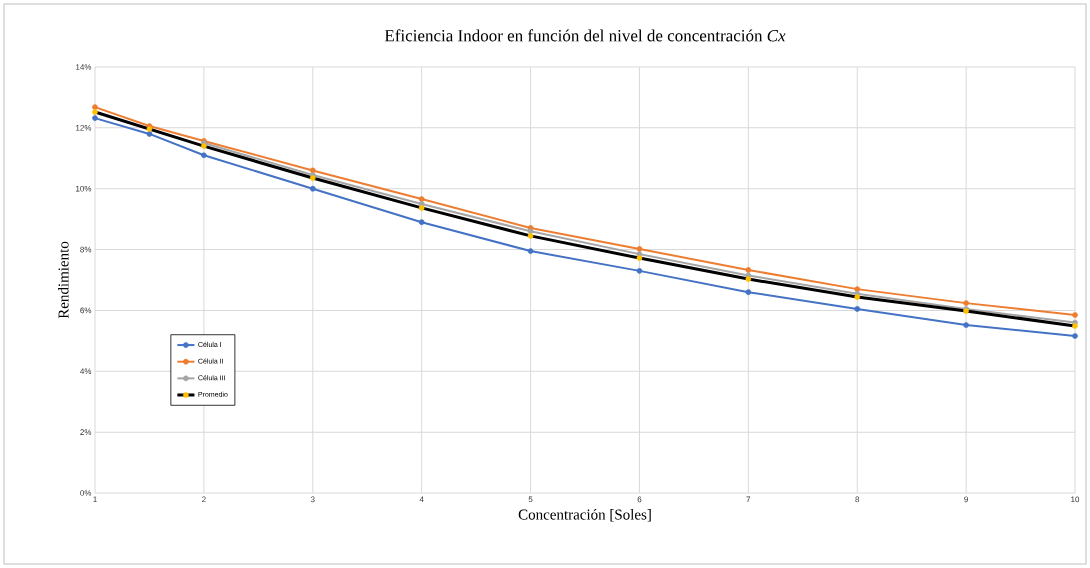 This screenshot has width=1090, height=568. What do you see at coordinates (84, 67) in the screenshot?
I see `y-tick-label: 14%` at bounding box center [84, 67].